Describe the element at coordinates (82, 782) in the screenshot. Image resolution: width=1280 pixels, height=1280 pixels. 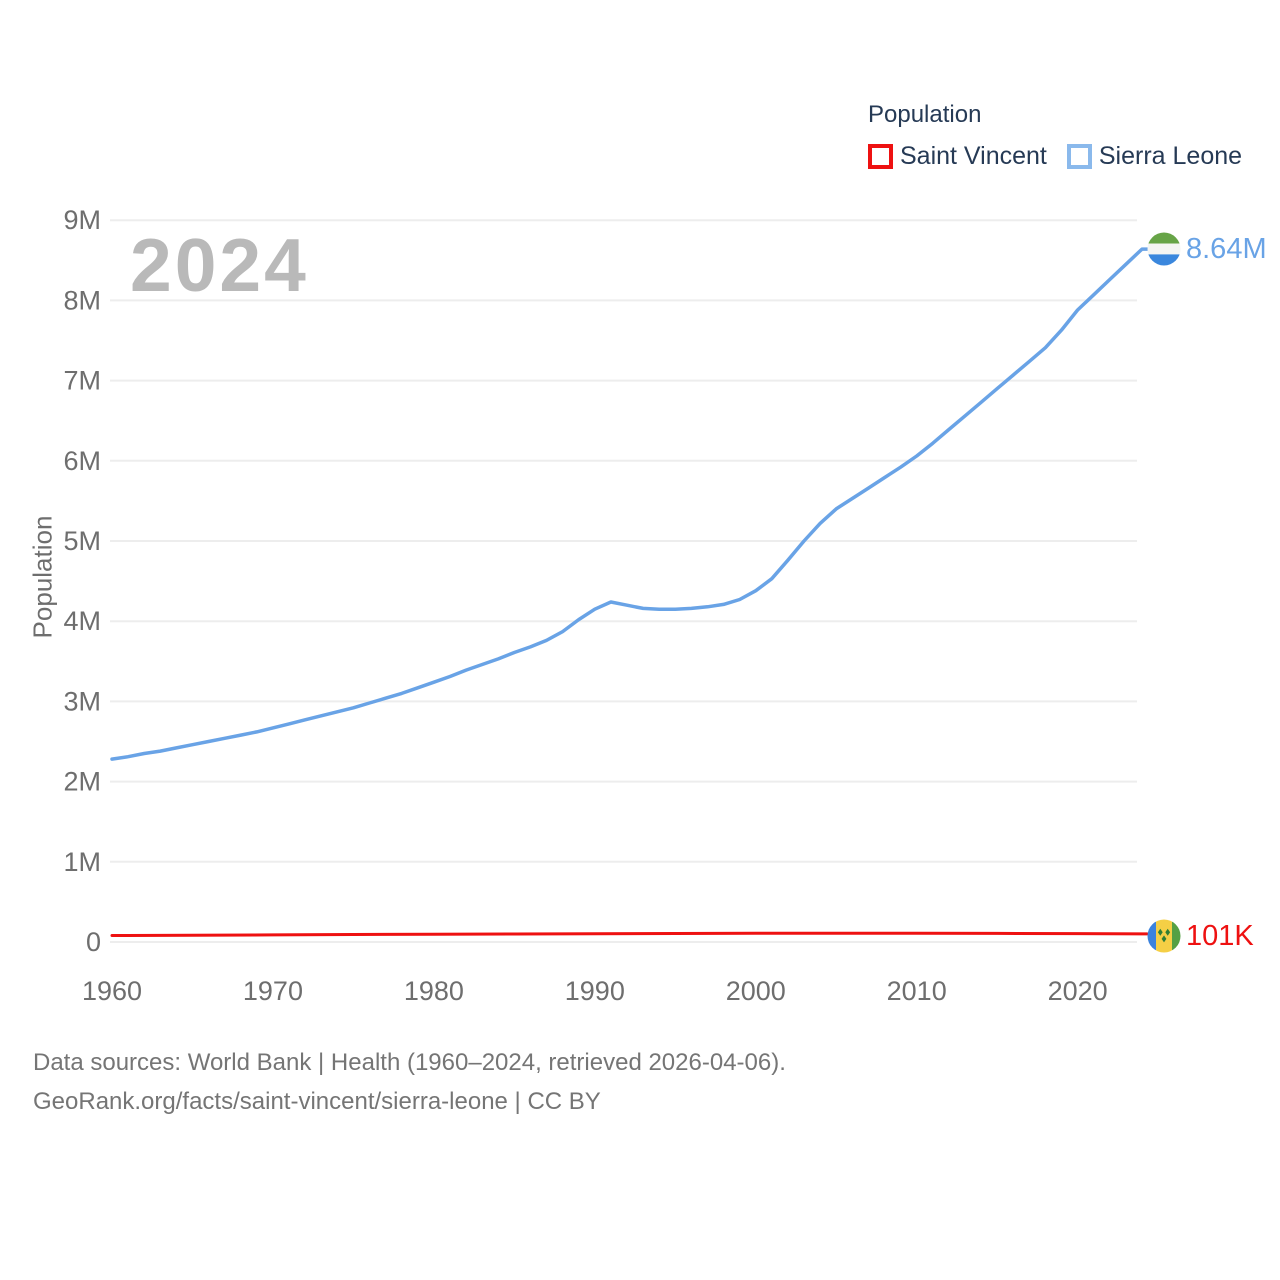
I see `y-tick-2M: 2M` at that location.